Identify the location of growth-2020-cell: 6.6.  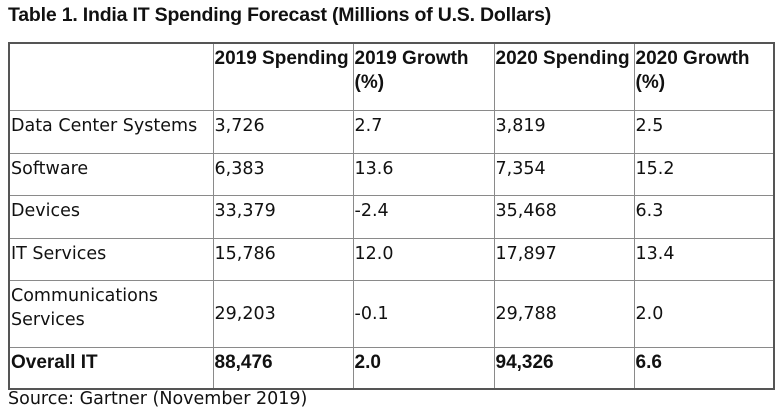
(704, 368).